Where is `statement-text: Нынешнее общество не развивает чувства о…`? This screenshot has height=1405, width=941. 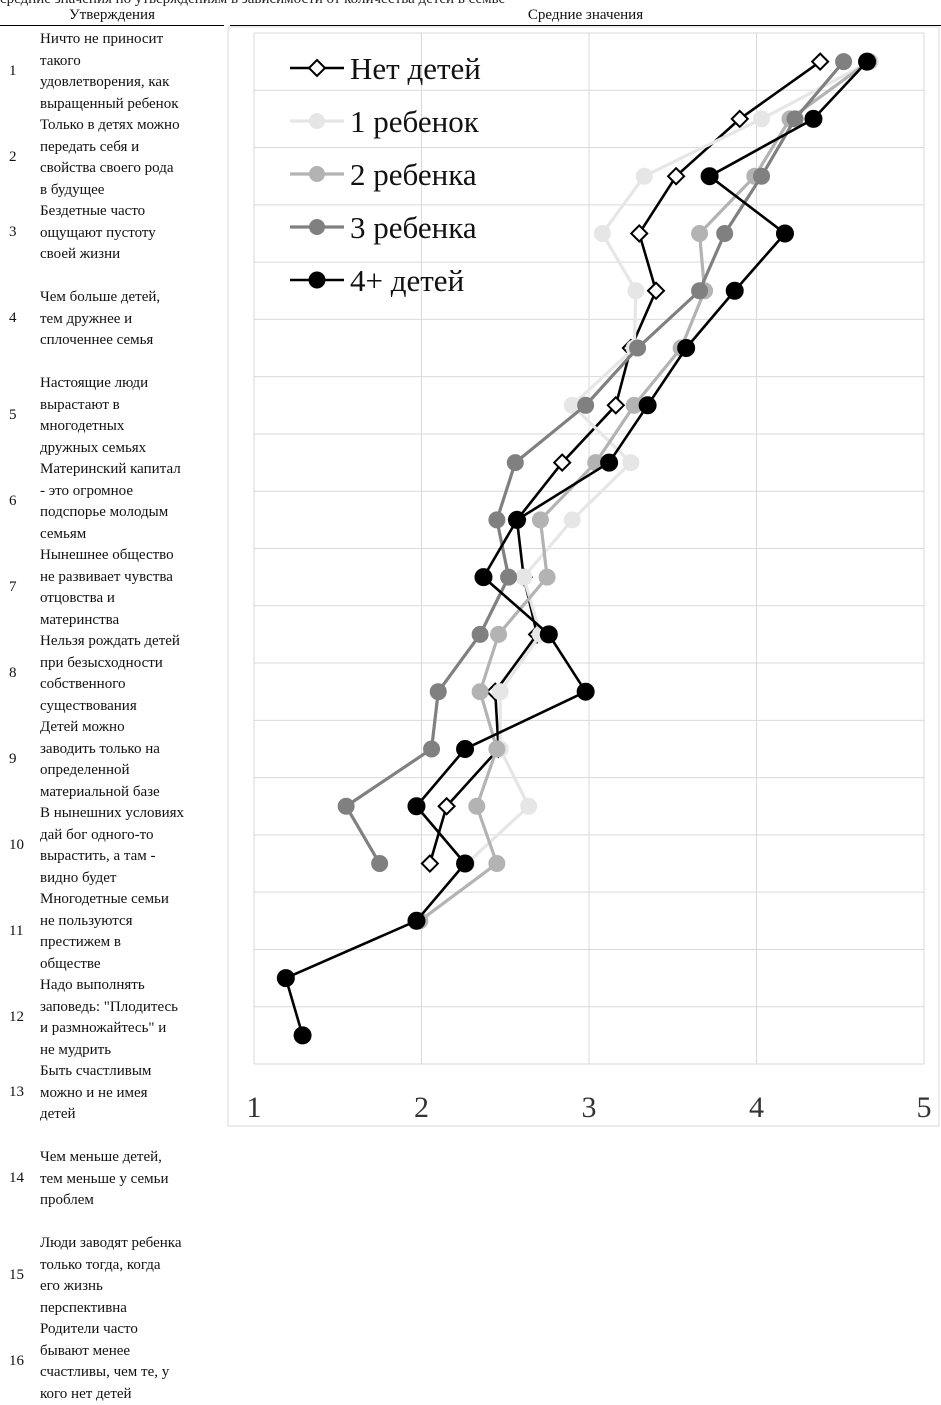
statement-text: Нынешнее общество не развивает чувства о… is located at coordinates (107, 587).